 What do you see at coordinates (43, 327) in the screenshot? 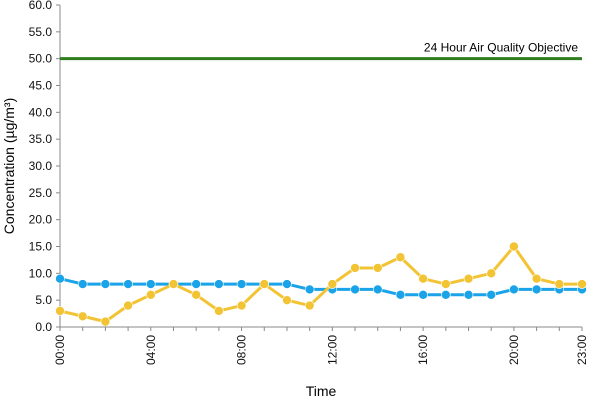
I see `y-tick-label: 0.0` at bounding box center [43, 327].